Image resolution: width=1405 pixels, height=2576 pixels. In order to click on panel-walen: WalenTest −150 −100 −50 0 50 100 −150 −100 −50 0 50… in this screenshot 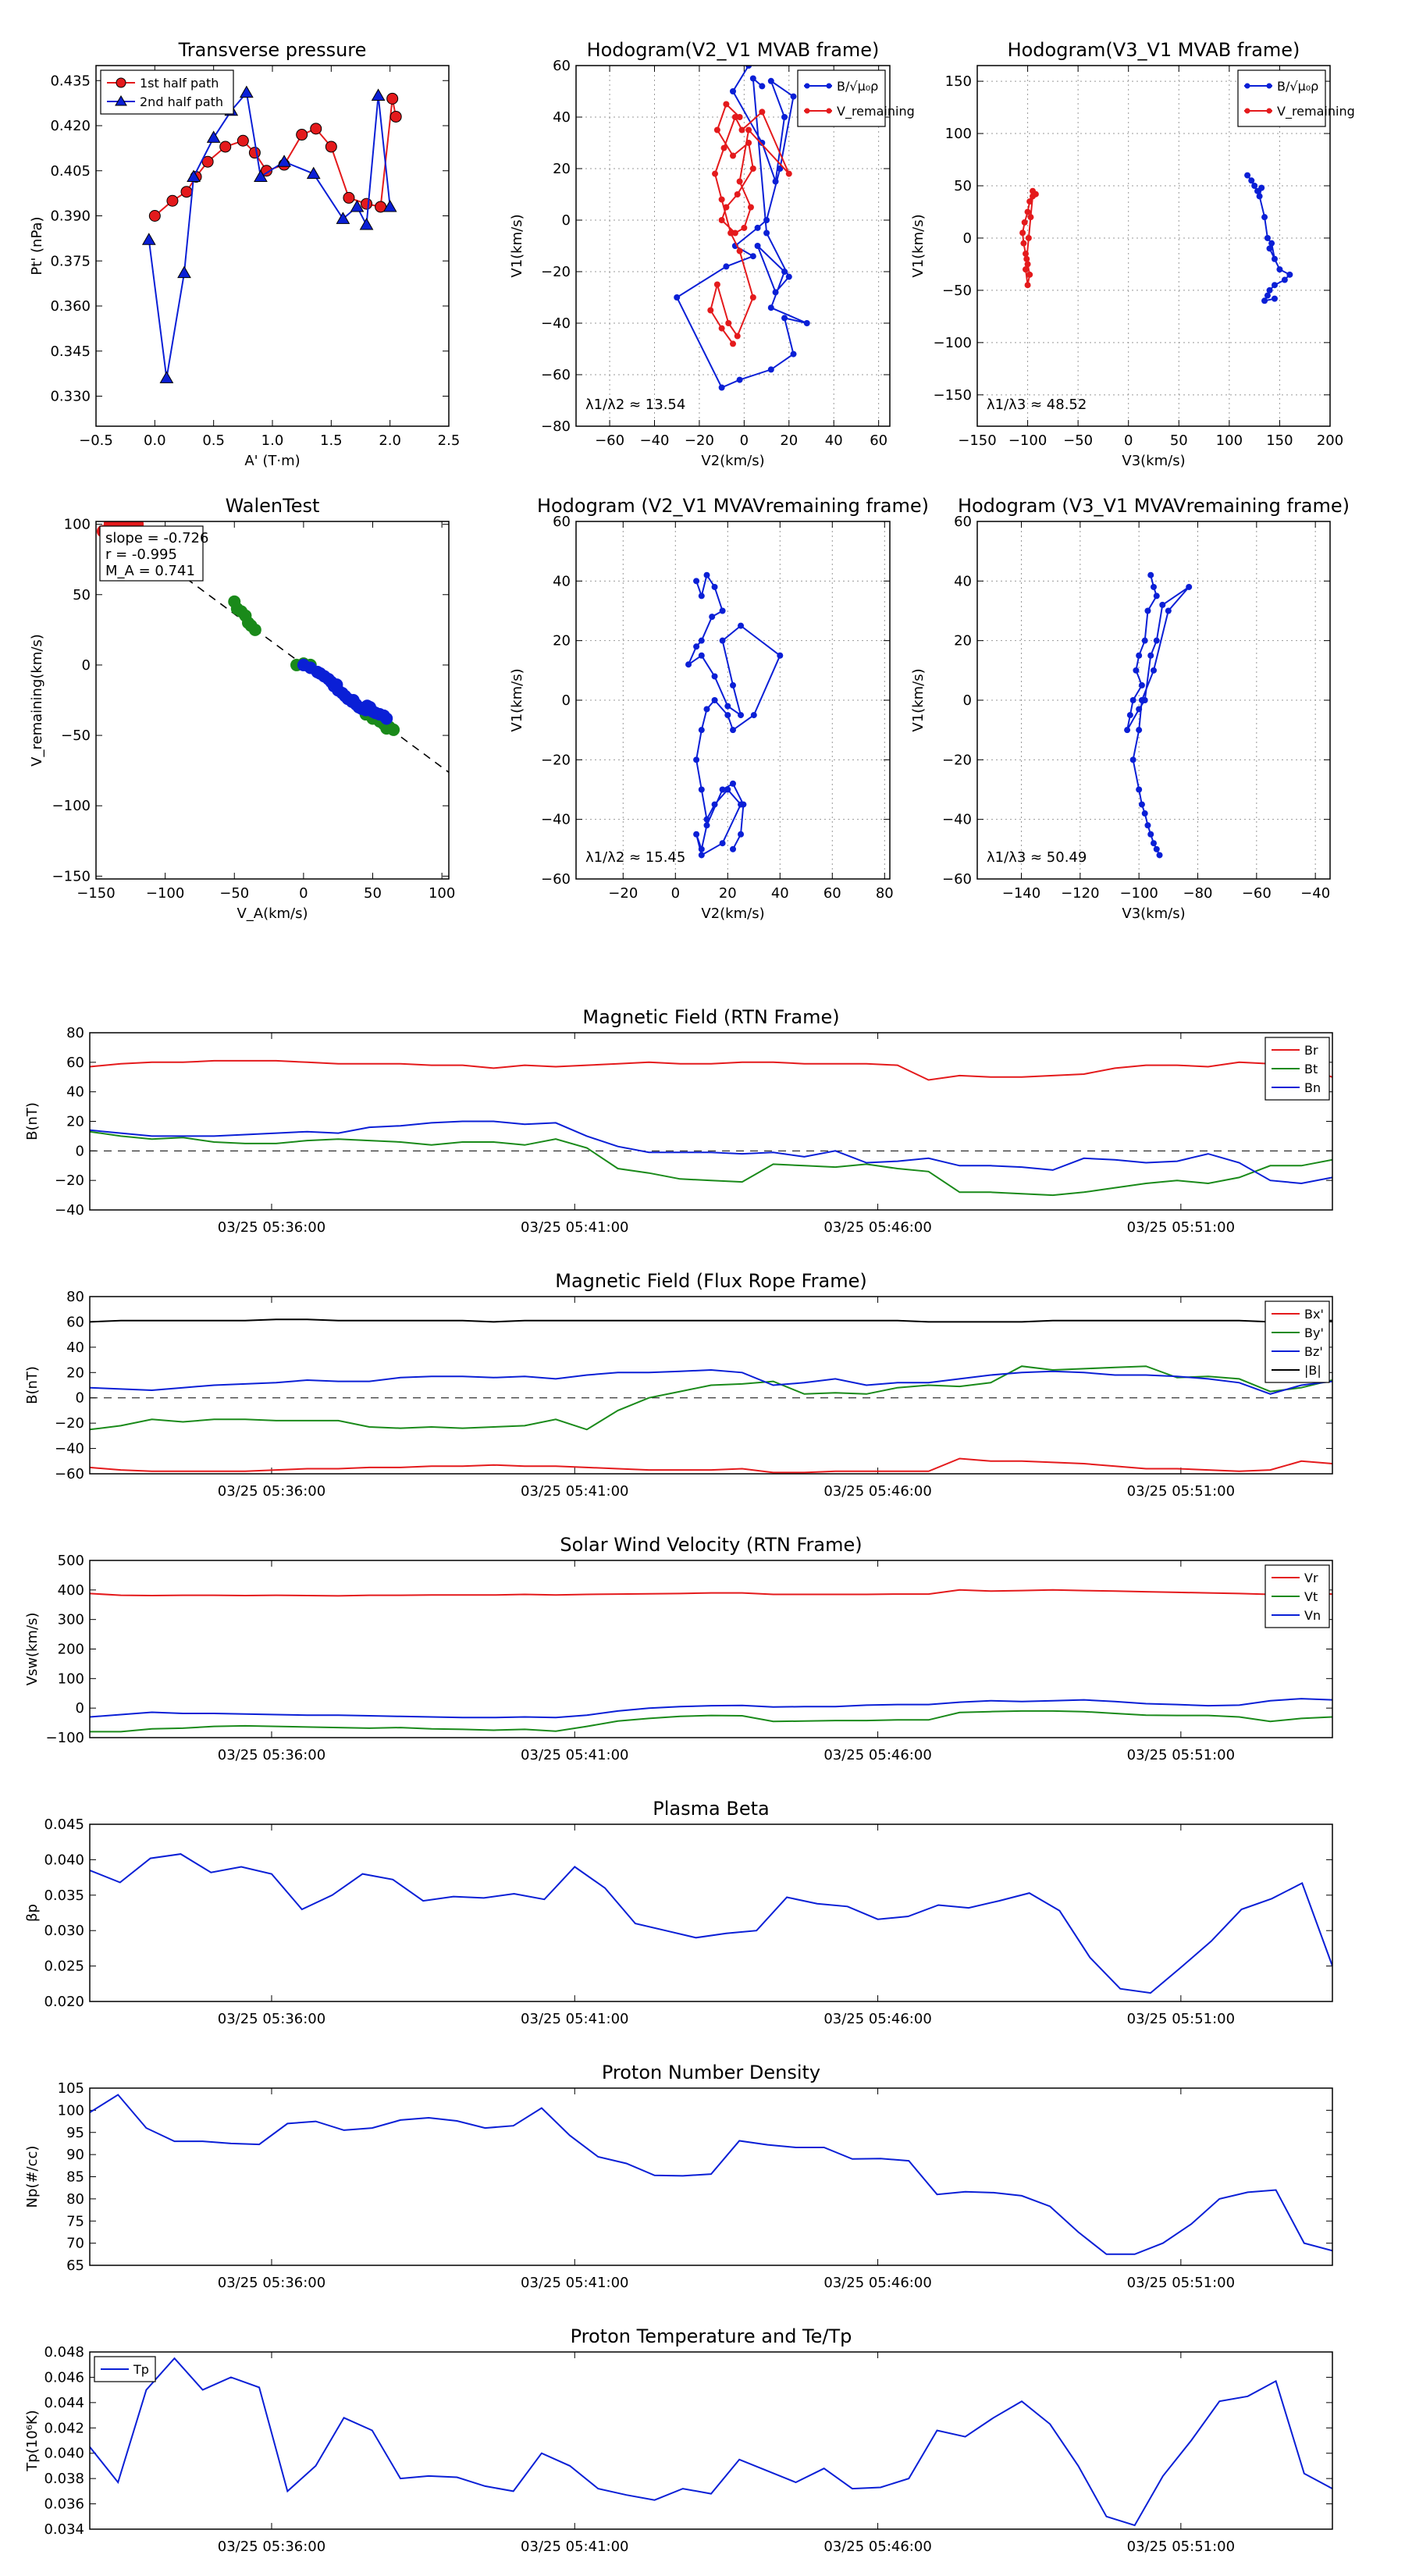, I will do `click(242, 708)`.